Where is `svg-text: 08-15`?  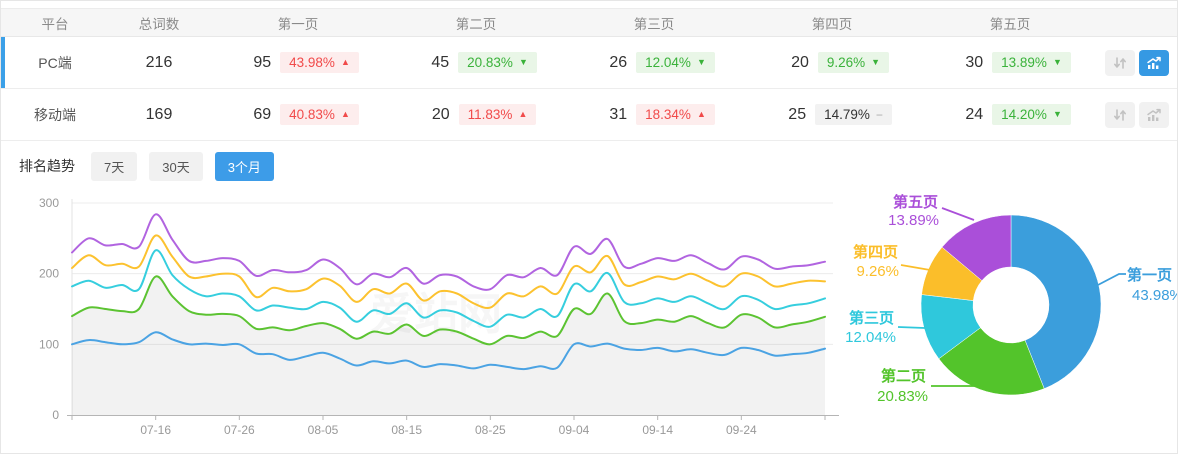
svg-text: 08-15 is located at coordinates (406, 430).